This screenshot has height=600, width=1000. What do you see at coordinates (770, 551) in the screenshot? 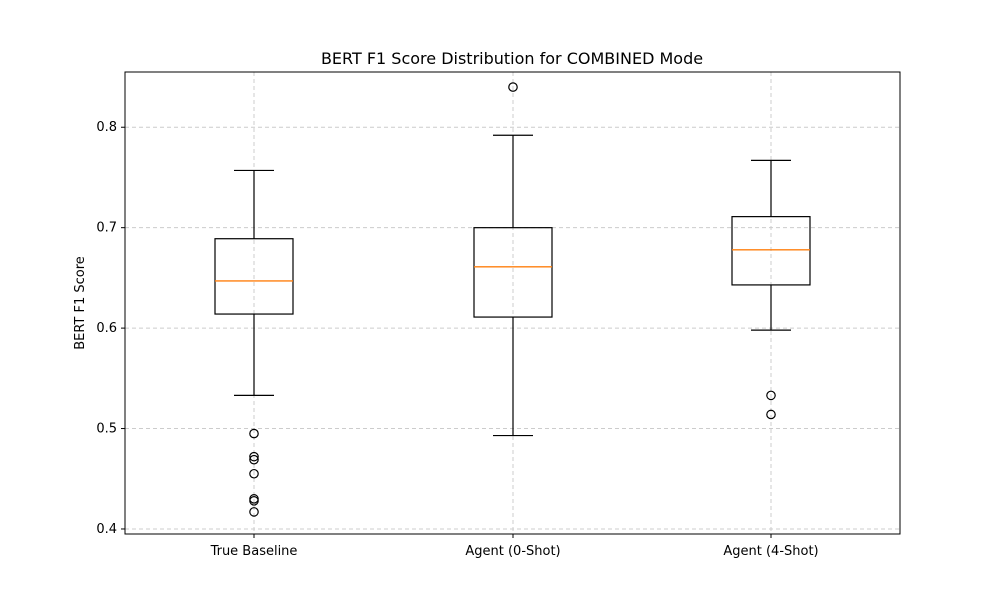
I see `x-tick-label: Agent (4-Shot)` at bounding box center [770, 551].